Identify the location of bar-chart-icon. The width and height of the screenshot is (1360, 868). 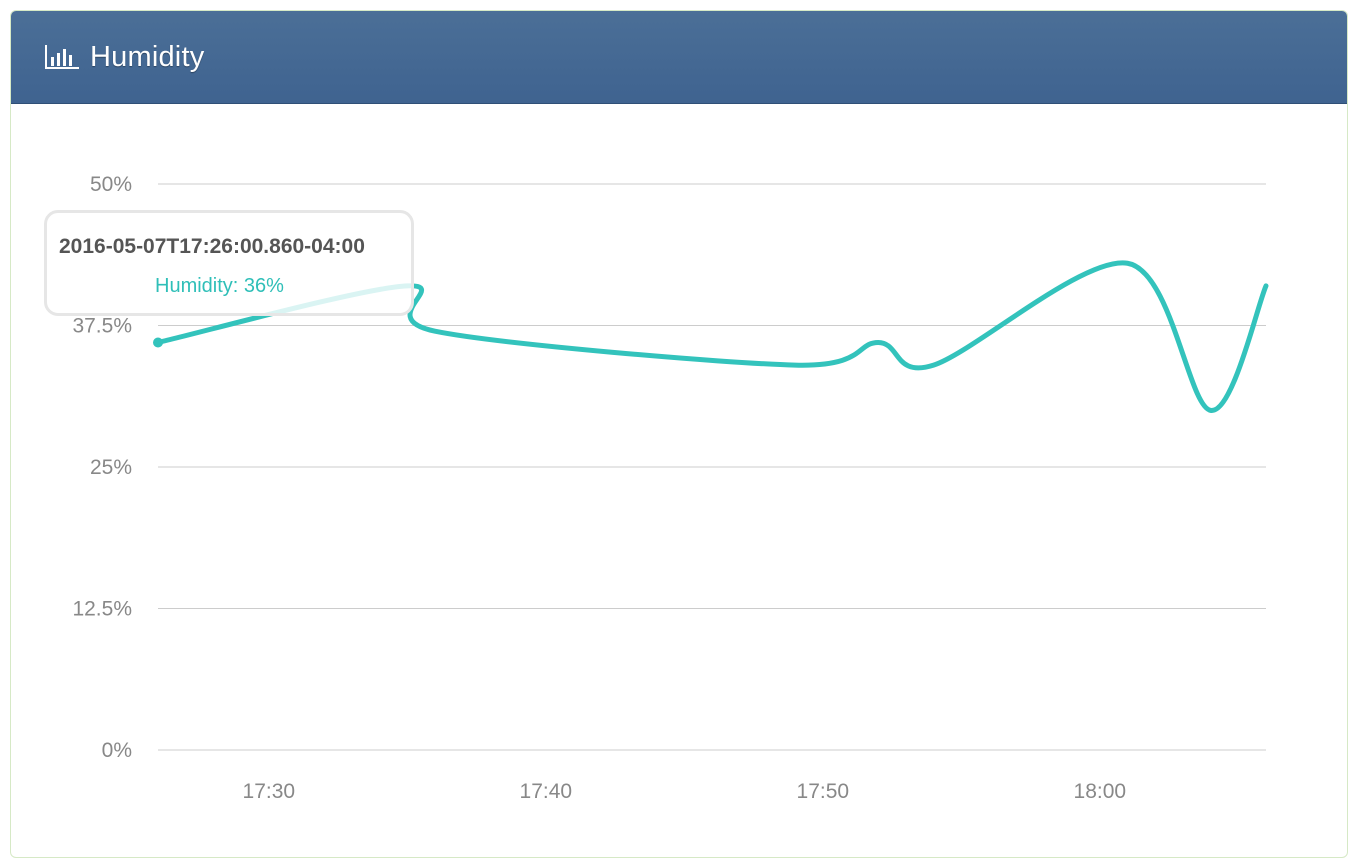
(62, 57).